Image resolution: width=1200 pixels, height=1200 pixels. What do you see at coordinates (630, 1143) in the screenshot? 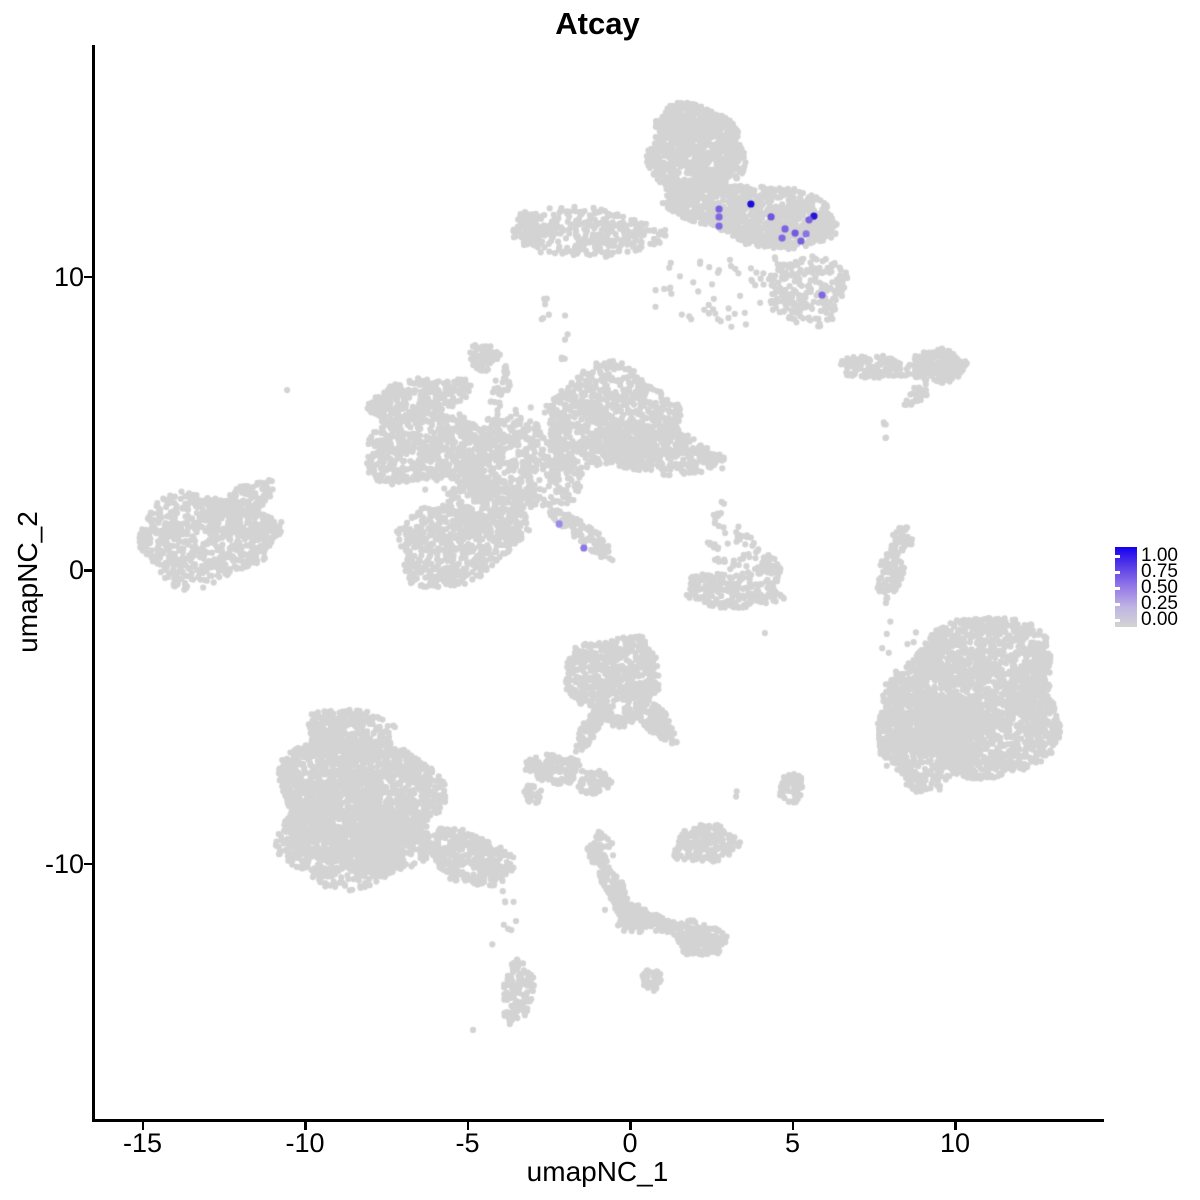
I see `x-tick-label: 0` at bounding box center [630, 1143].